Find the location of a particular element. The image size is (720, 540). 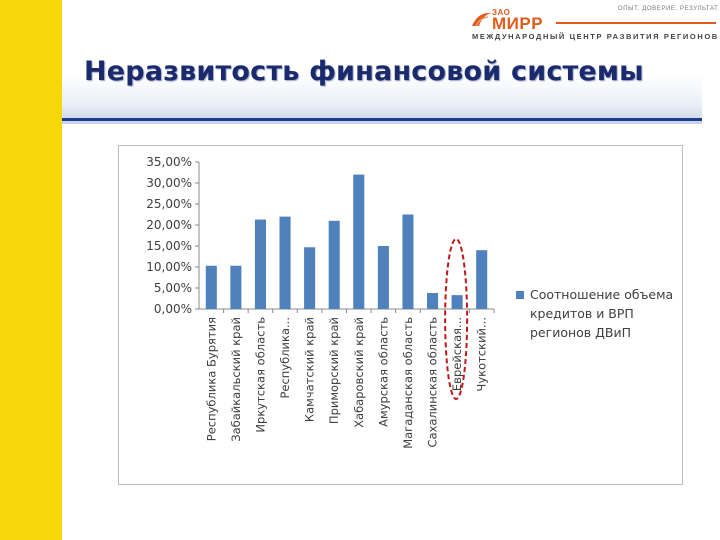

title-banner is located at coordinates (382, 86).